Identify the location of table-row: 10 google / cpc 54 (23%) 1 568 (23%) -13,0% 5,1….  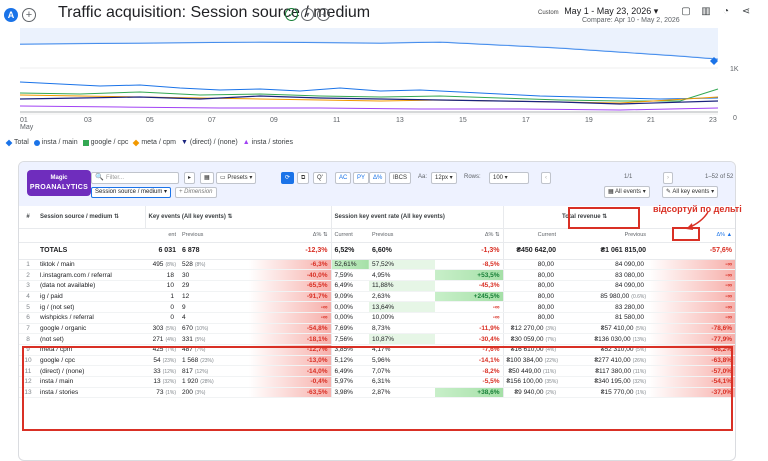
(377, 361).